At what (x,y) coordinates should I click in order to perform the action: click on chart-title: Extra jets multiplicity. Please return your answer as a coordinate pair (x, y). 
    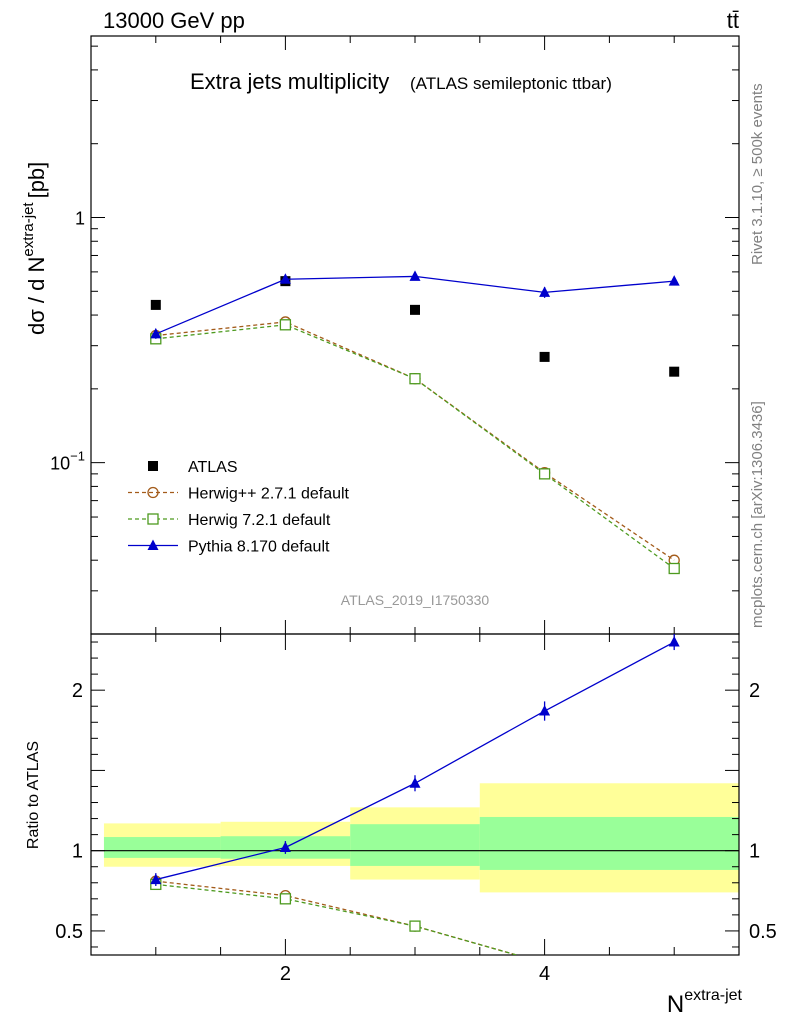
    Looking at the image, I should click on (289, 81).